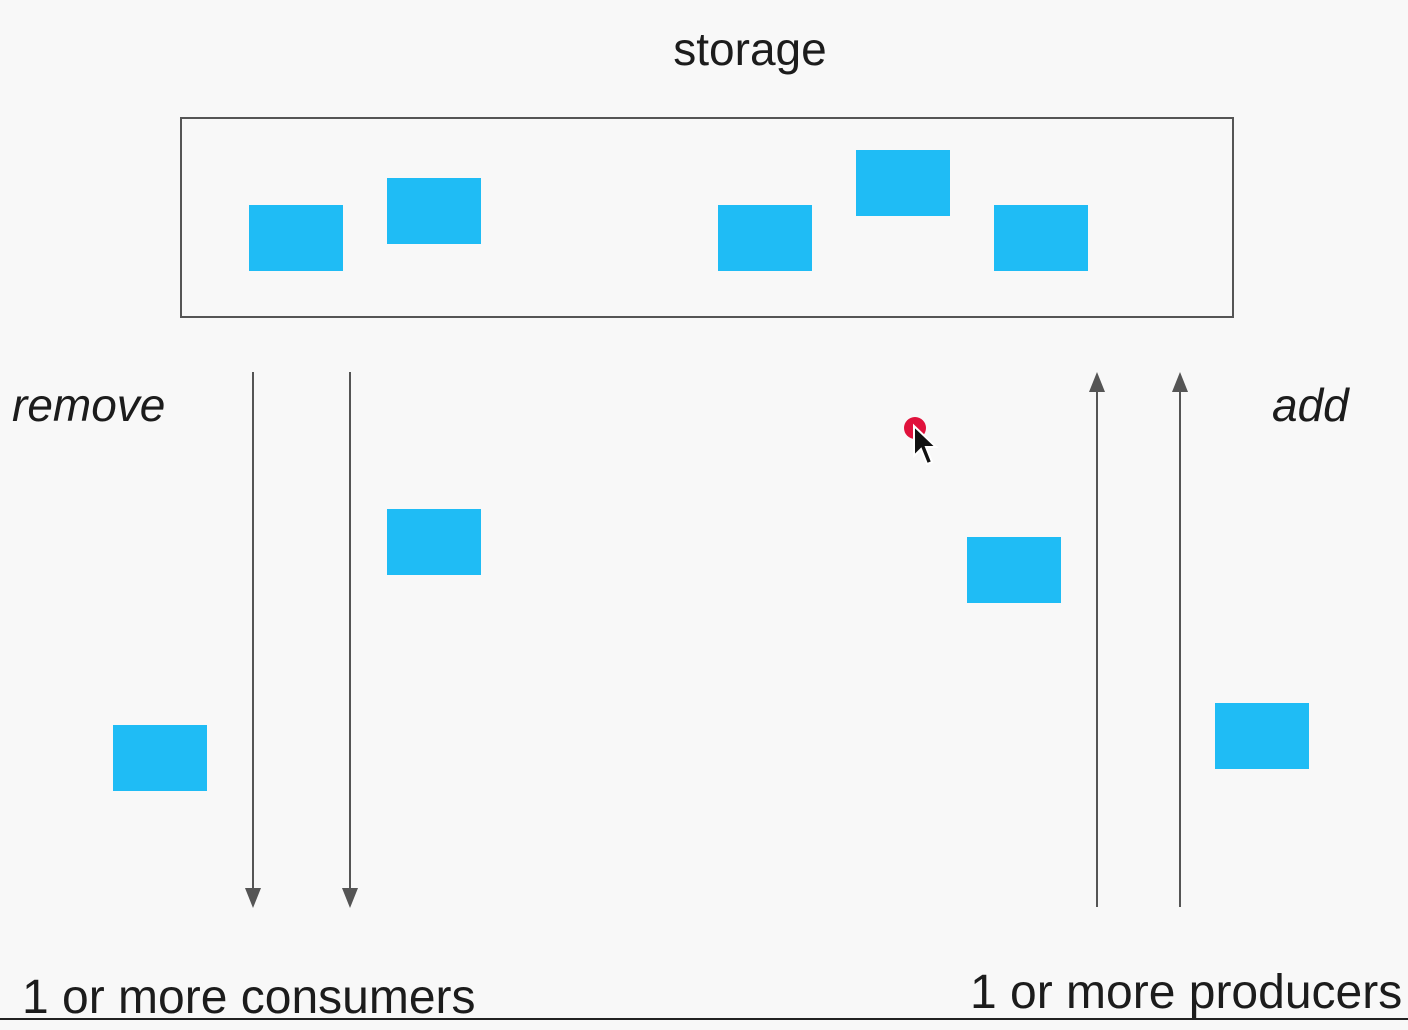 Image resolution: width=1408 pixels, height=1030 pixels. I want to click on producers-label: 1 or more producers, so click(1186, 992).